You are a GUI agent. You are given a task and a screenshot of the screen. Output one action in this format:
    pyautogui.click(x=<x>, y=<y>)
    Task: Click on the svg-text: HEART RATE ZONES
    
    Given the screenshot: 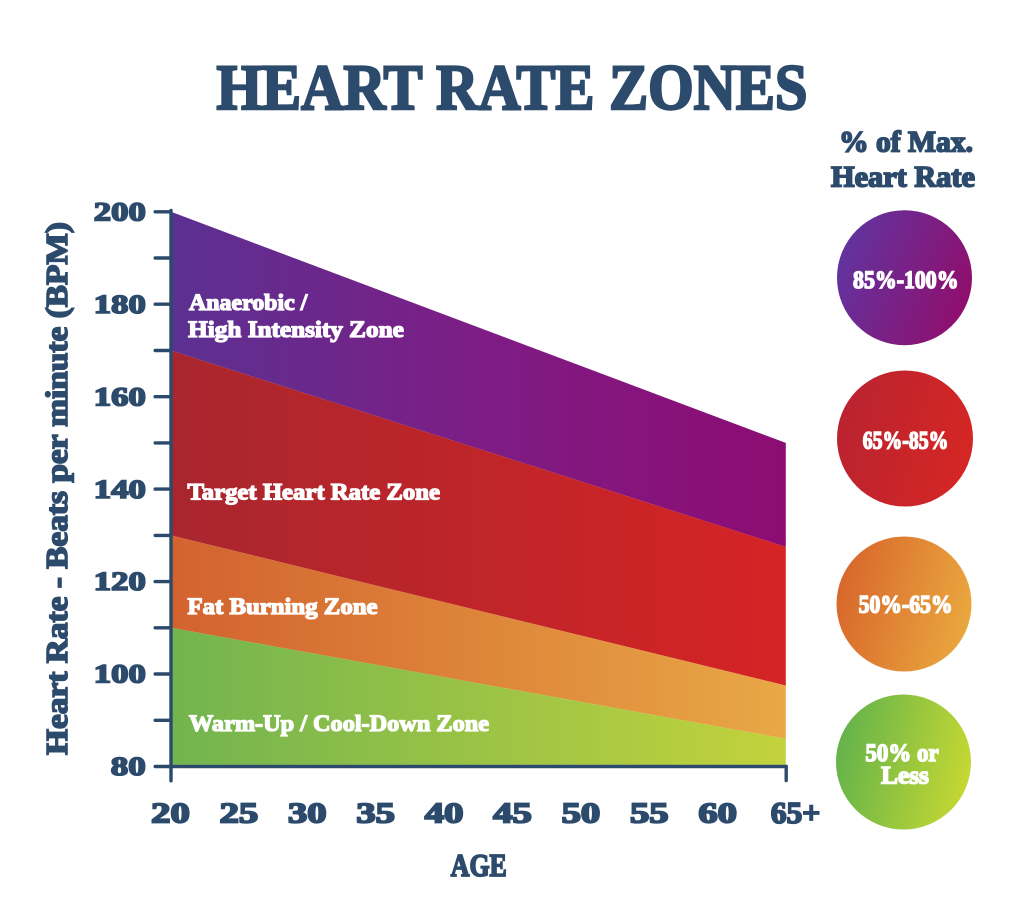 What is the action you would take?
    pyautogui.click(x=512, y=88)
    